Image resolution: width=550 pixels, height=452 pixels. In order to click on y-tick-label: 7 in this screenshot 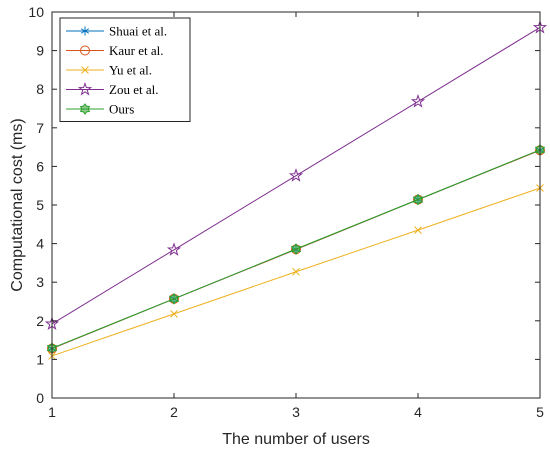, I will do `click(40, 128)`.